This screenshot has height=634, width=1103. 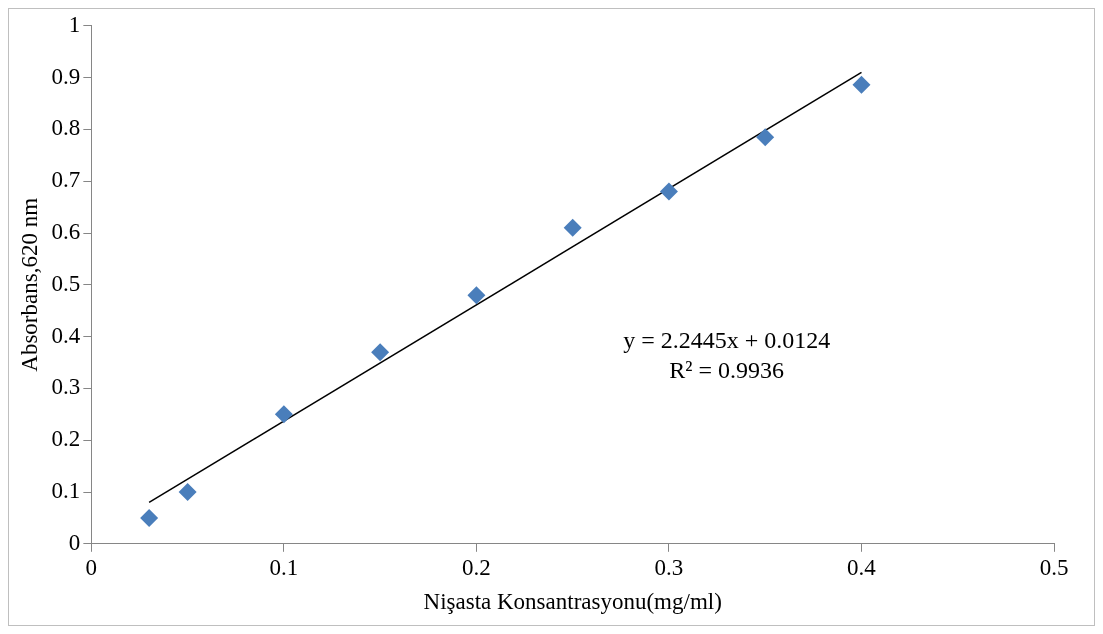 What do you see at coordinates (66, 76) in the screenshot?
I see `y-tick-label: 0.9` at bounding box center [66, 76].